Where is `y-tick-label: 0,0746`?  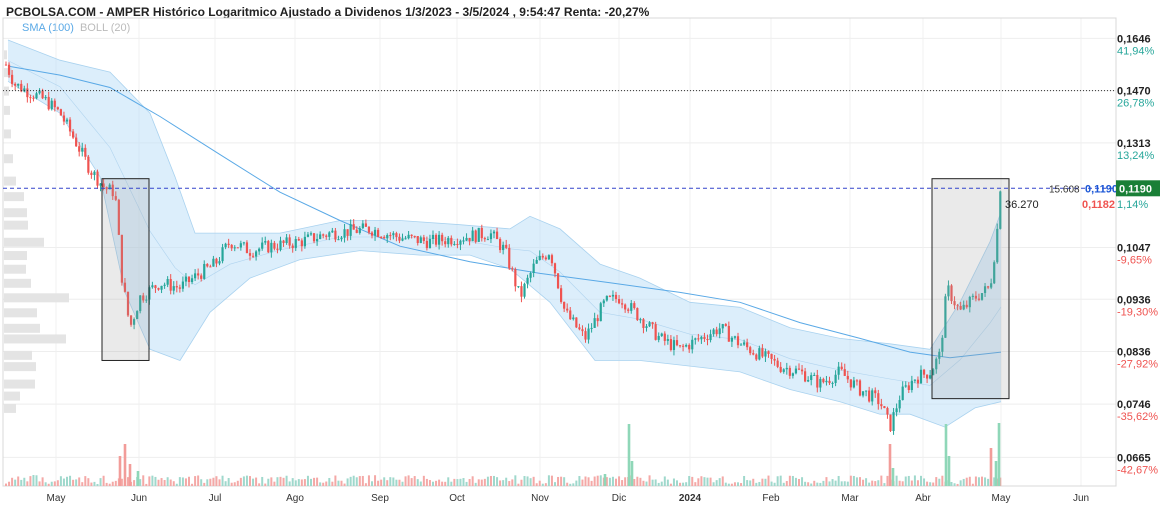 y-tick-label: 0,0746 is located at coordinates (1134, 405).